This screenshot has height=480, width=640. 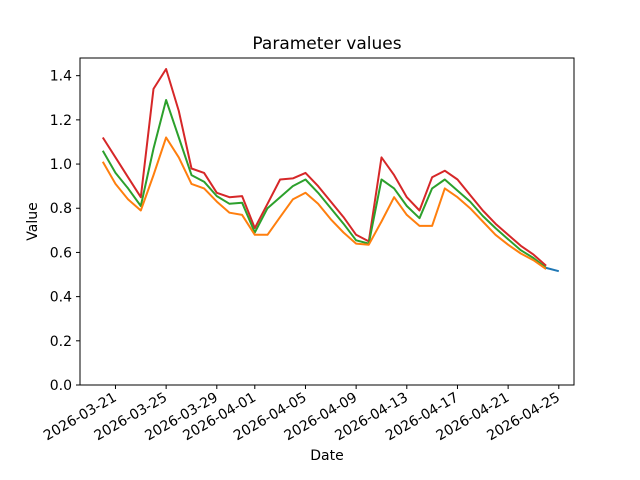 I want to click on y-tick-label: 0.8, so click(x=61, y=209).